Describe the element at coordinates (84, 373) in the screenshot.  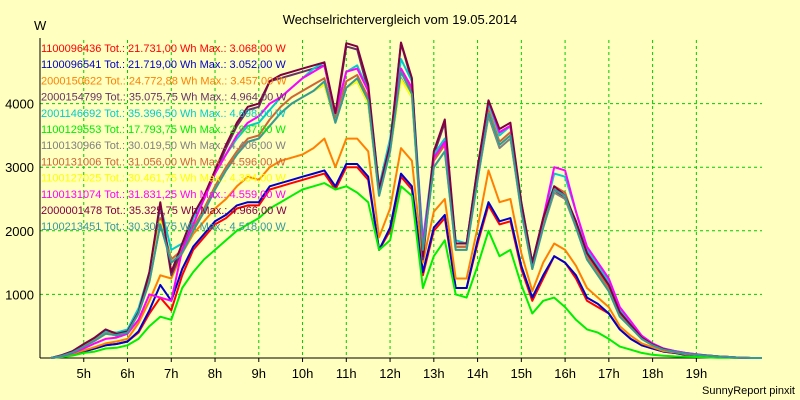
I see `x-tick-label: 5h` at that location.